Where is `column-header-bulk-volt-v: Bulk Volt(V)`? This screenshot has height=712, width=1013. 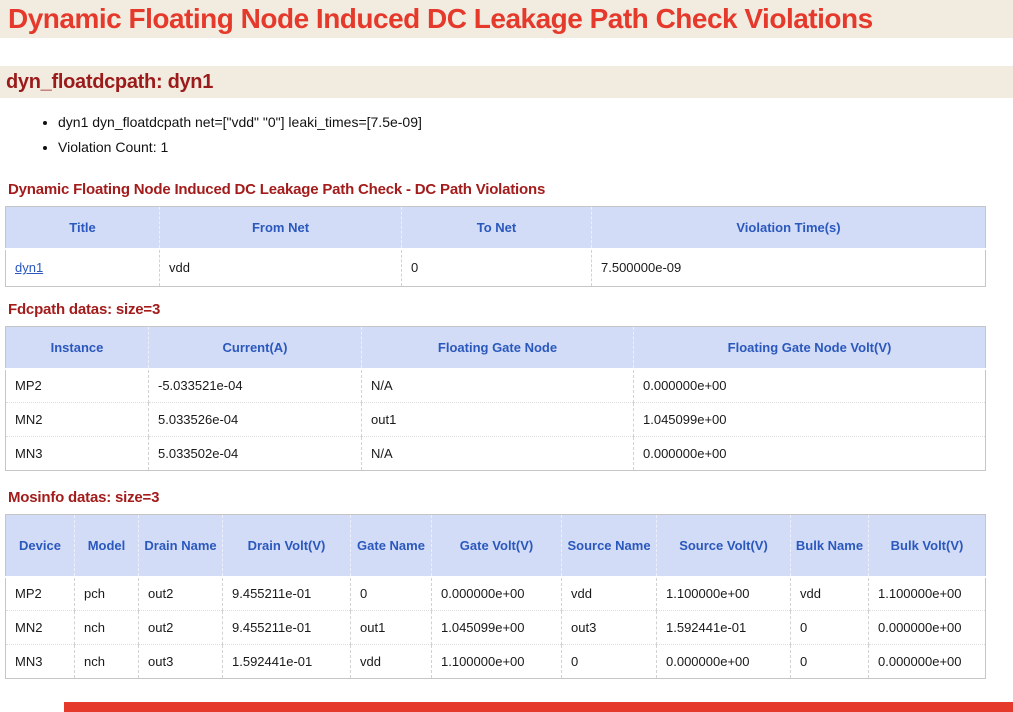 column-header-bulk-volt-v: Bulk Volt(V) is located at coordinates (927, 546).